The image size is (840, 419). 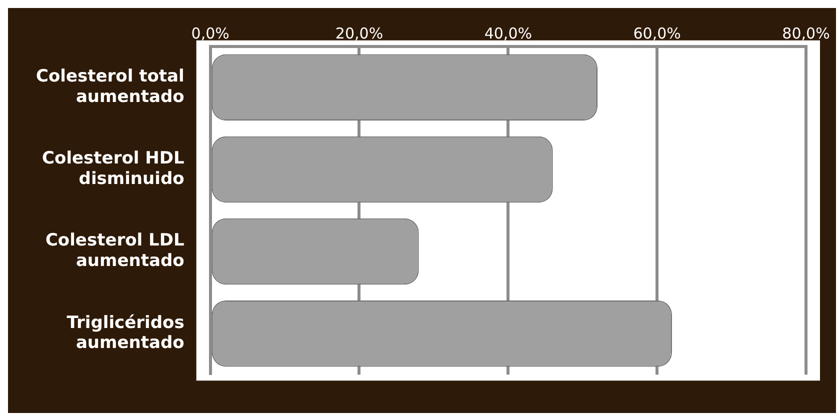 I want to click on x-tick-label: 0,0%, so click(x=210, y=33).